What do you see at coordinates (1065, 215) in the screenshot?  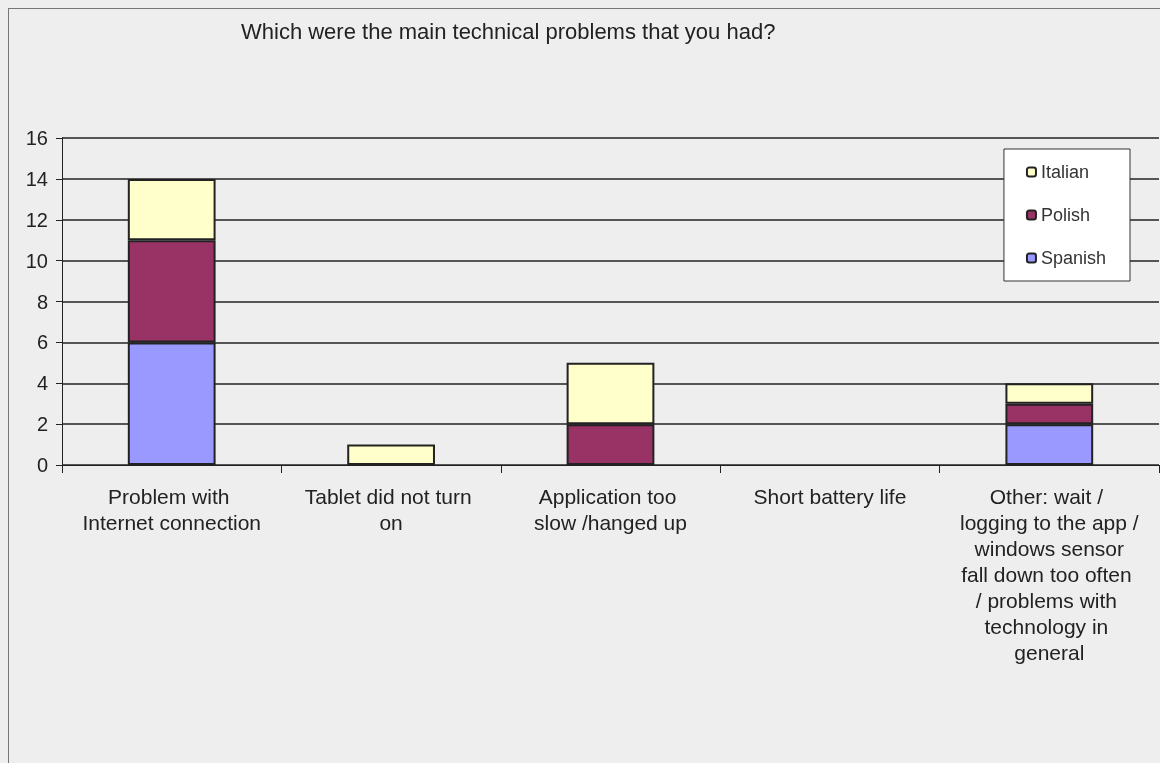 I see `legend-label: Polish` at bounding box center [1065, 215].